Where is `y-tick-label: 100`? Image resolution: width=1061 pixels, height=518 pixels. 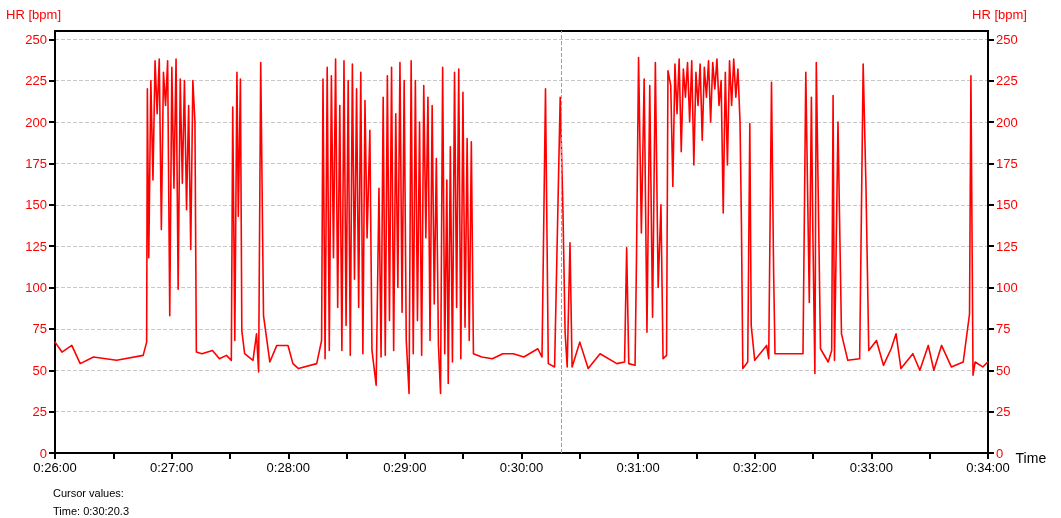
y-tick-label: 100 is located at coordinates (36, 288).